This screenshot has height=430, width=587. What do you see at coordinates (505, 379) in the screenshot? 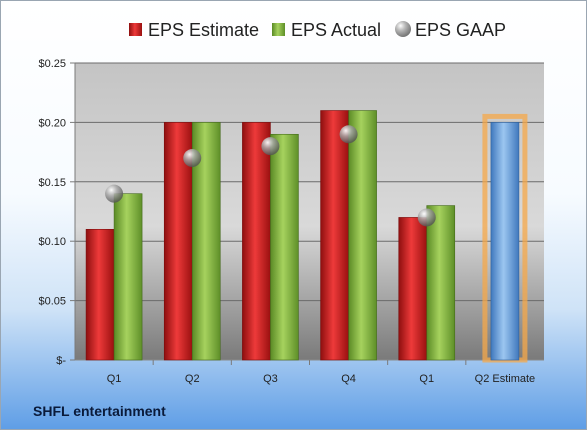
I see `x-tick-label: Q2 Estimate` at bounding box center [505, 379].